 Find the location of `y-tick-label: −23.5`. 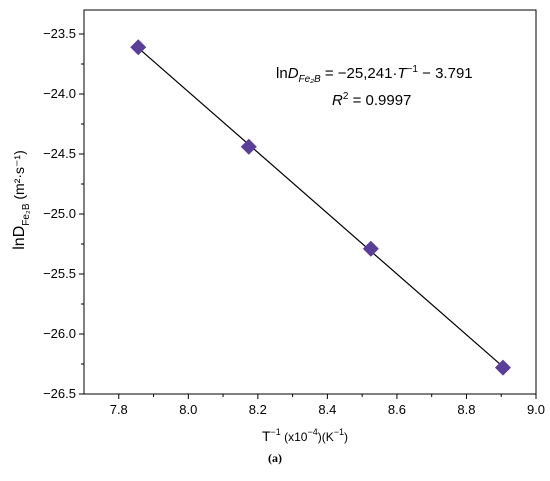

y-tick-label: −23.5 is located at coordinates (59, 33).